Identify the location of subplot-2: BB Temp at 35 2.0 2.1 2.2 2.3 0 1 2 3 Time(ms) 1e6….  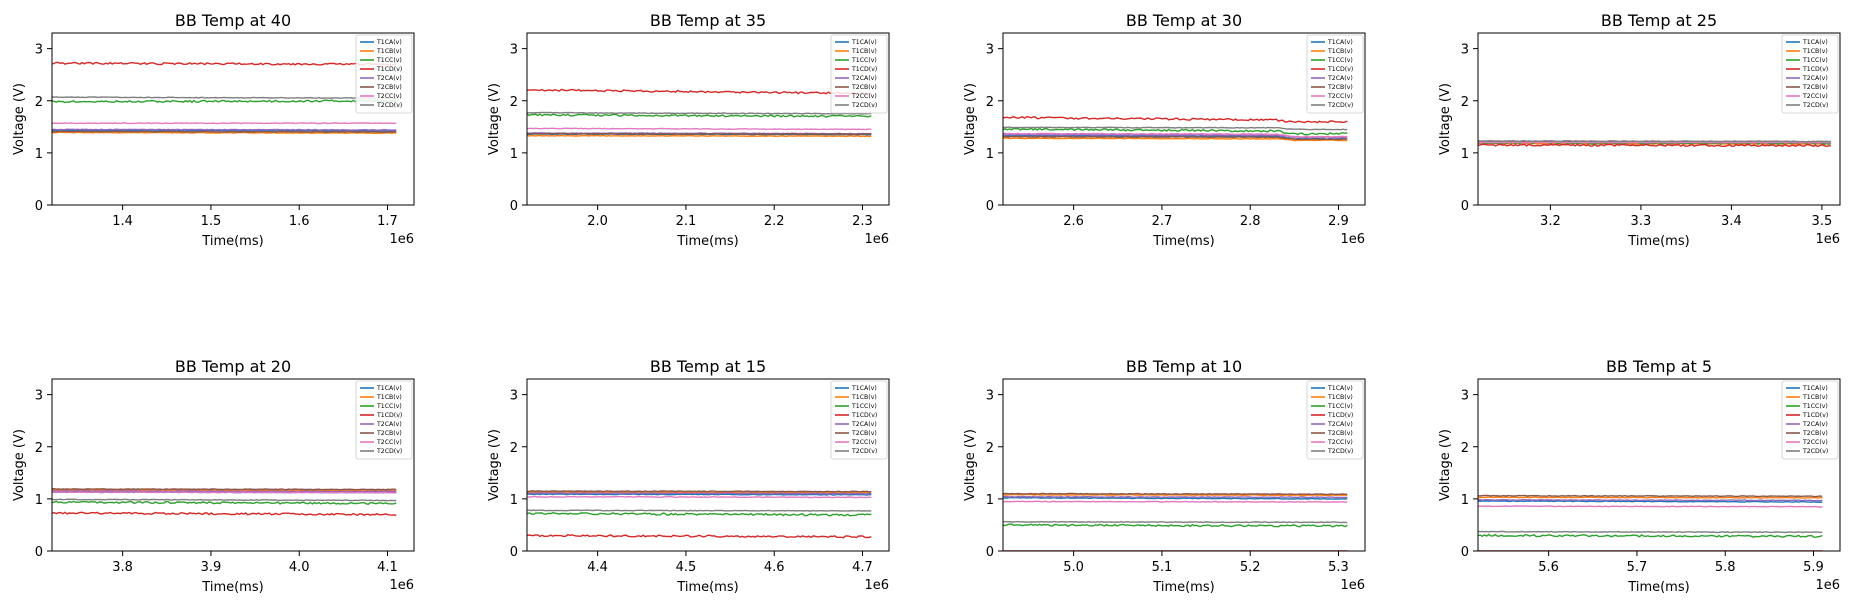
(688, 130).